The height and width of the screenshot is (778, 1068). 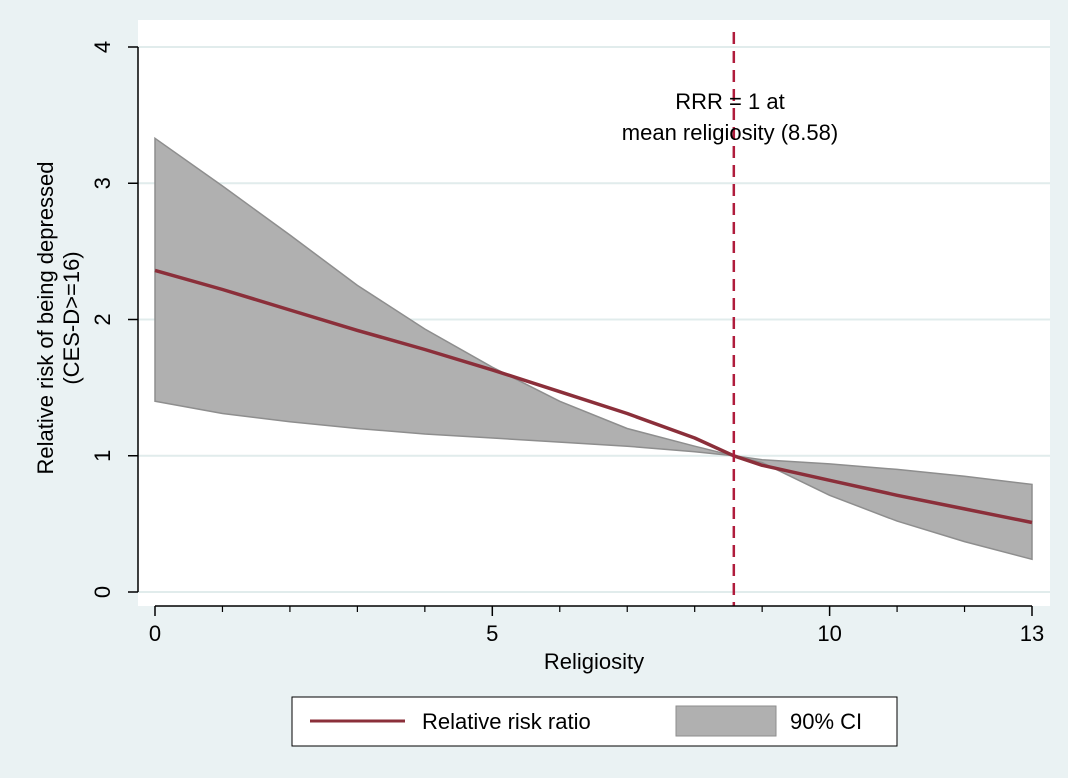 I want to click on y-tick-label-2: 2, so click(x=102, y=319).